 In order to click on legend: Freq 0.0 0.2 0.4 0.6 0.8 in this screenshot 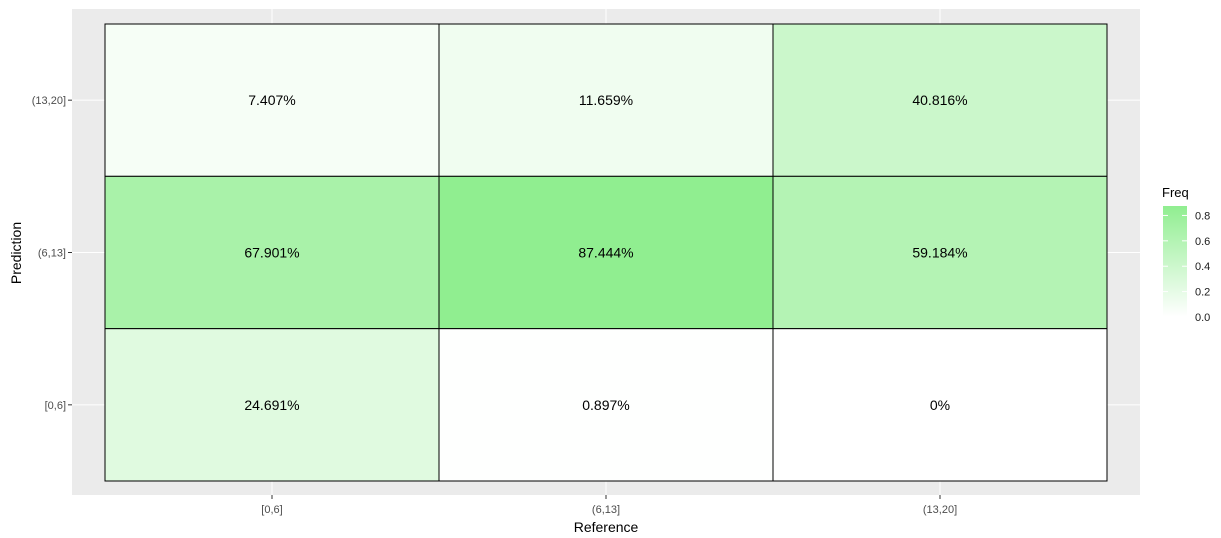, I will do `click(1186, 254)`.